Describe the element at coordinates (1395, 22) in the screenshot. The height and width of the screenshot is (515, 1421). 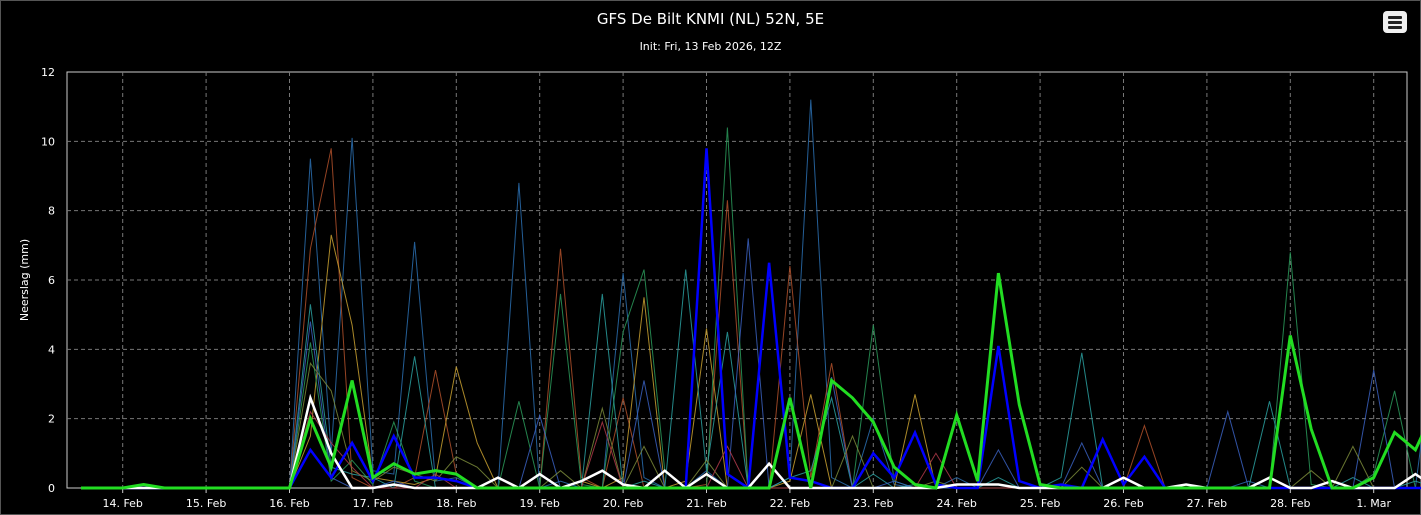
I see `hamburger-menu-icon` at that location.